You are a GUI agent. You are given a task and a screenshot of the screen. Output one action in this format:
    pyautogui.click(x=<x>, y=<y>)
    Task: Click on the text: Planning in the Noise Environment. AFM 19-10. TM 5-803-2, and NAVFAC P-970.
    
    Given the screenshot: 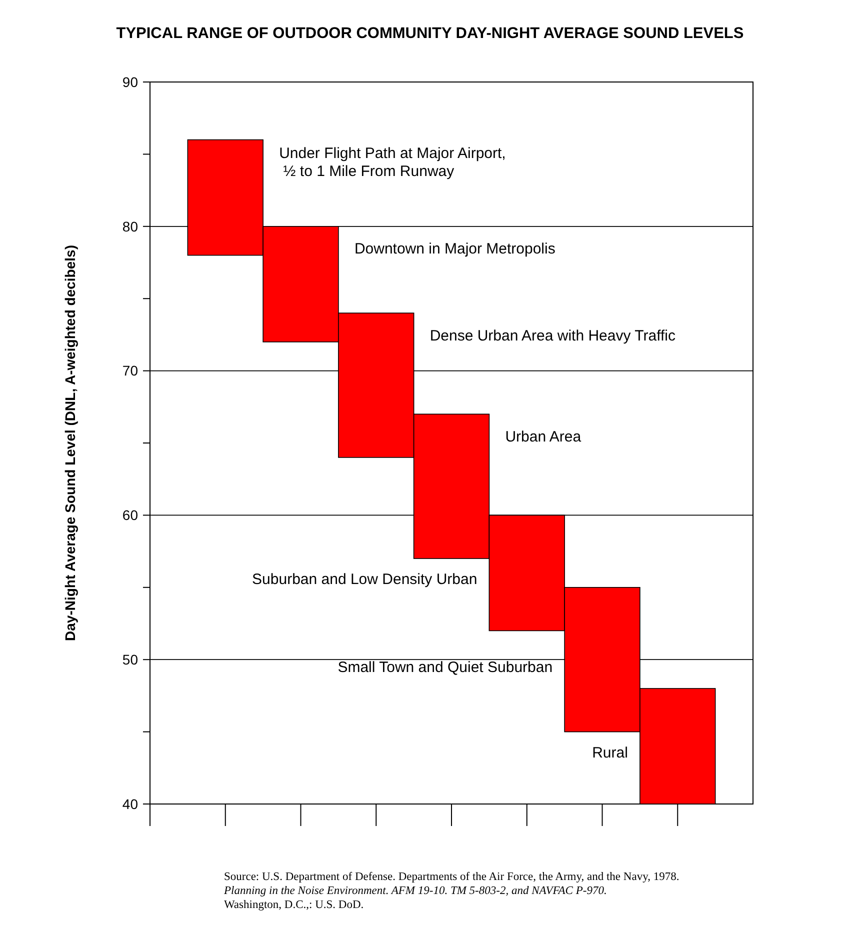 What is the action you would take?
    pyautogui.click(x=415, y=891)
    